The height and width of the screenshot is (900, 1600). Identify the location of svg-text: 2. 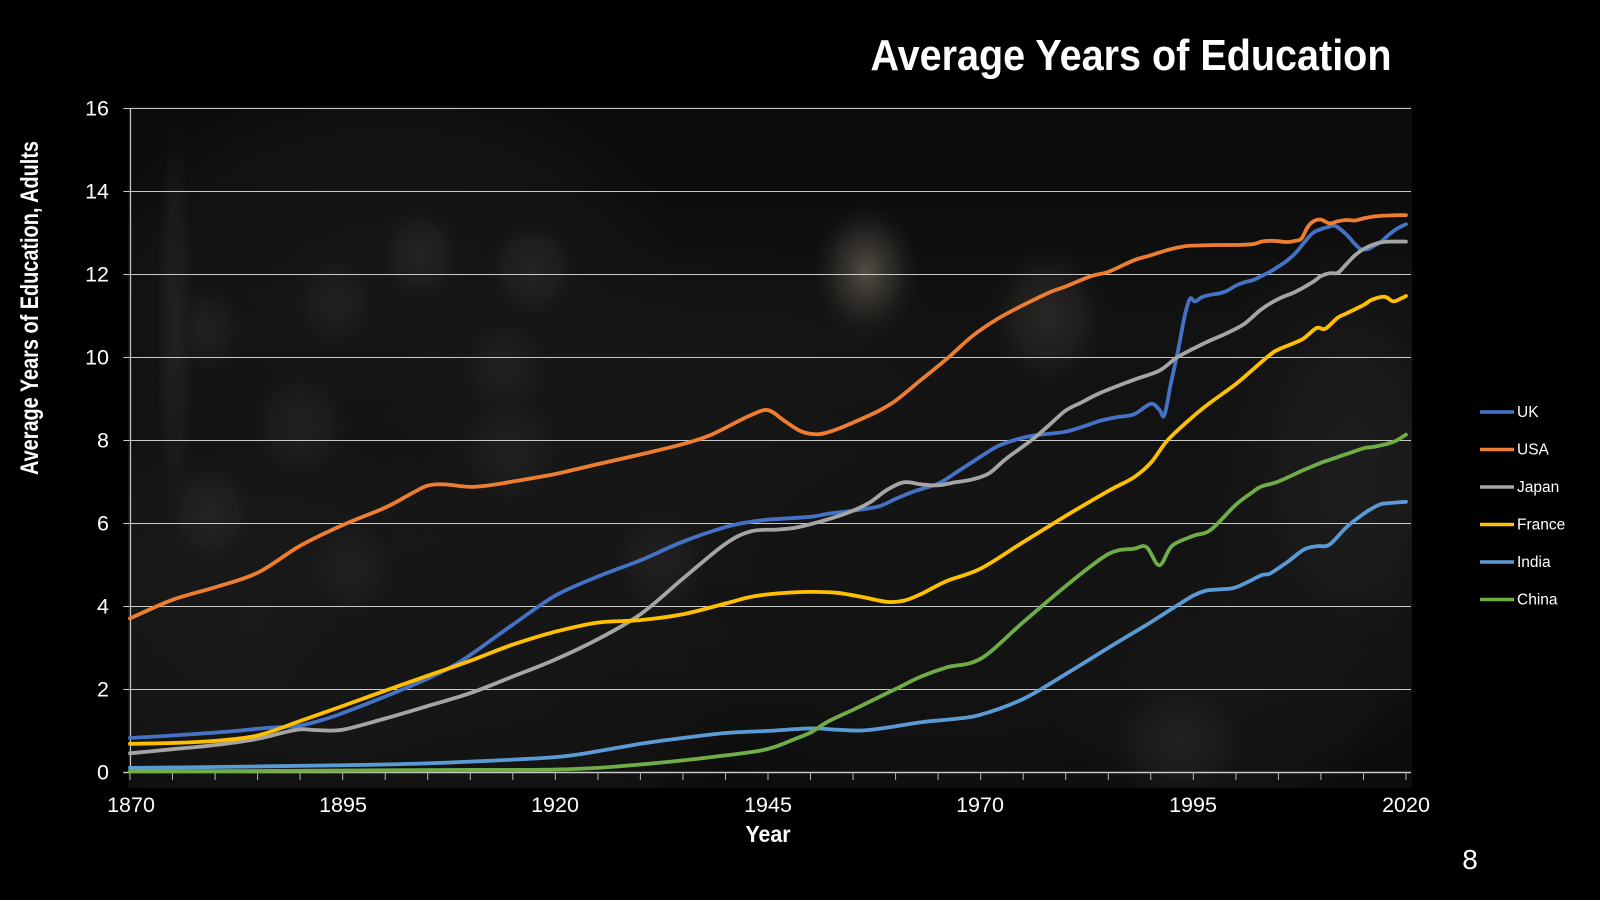
(103, 690).